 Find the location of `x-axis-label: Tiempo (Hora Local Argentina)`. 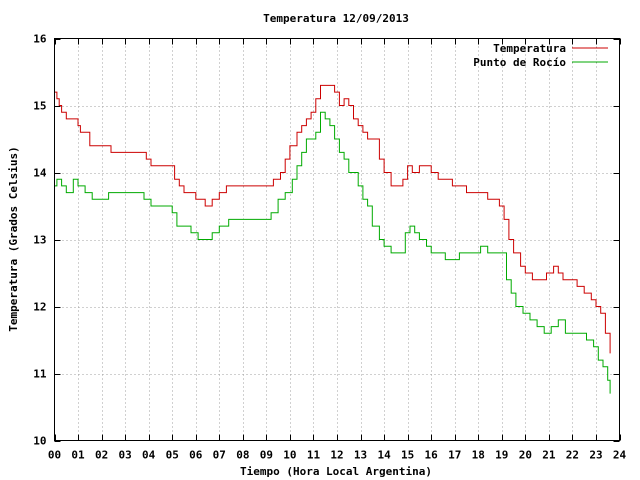

x-axis-label: Tiempo (Hora Local Argentina) is located at coordinates (336, 471).